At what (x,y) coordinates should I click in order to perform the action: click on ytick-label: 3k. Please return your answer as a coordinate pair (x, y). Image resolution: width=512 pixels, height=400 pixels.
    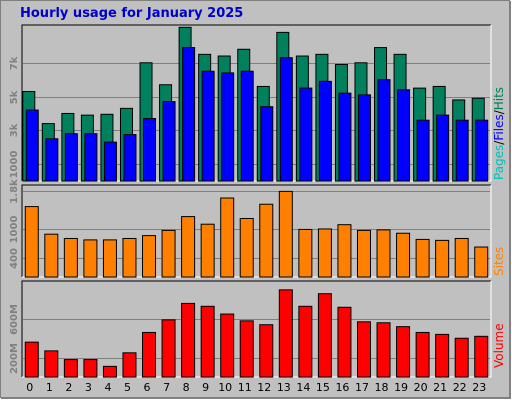
    Looking at the image, I should click on (14, 130).